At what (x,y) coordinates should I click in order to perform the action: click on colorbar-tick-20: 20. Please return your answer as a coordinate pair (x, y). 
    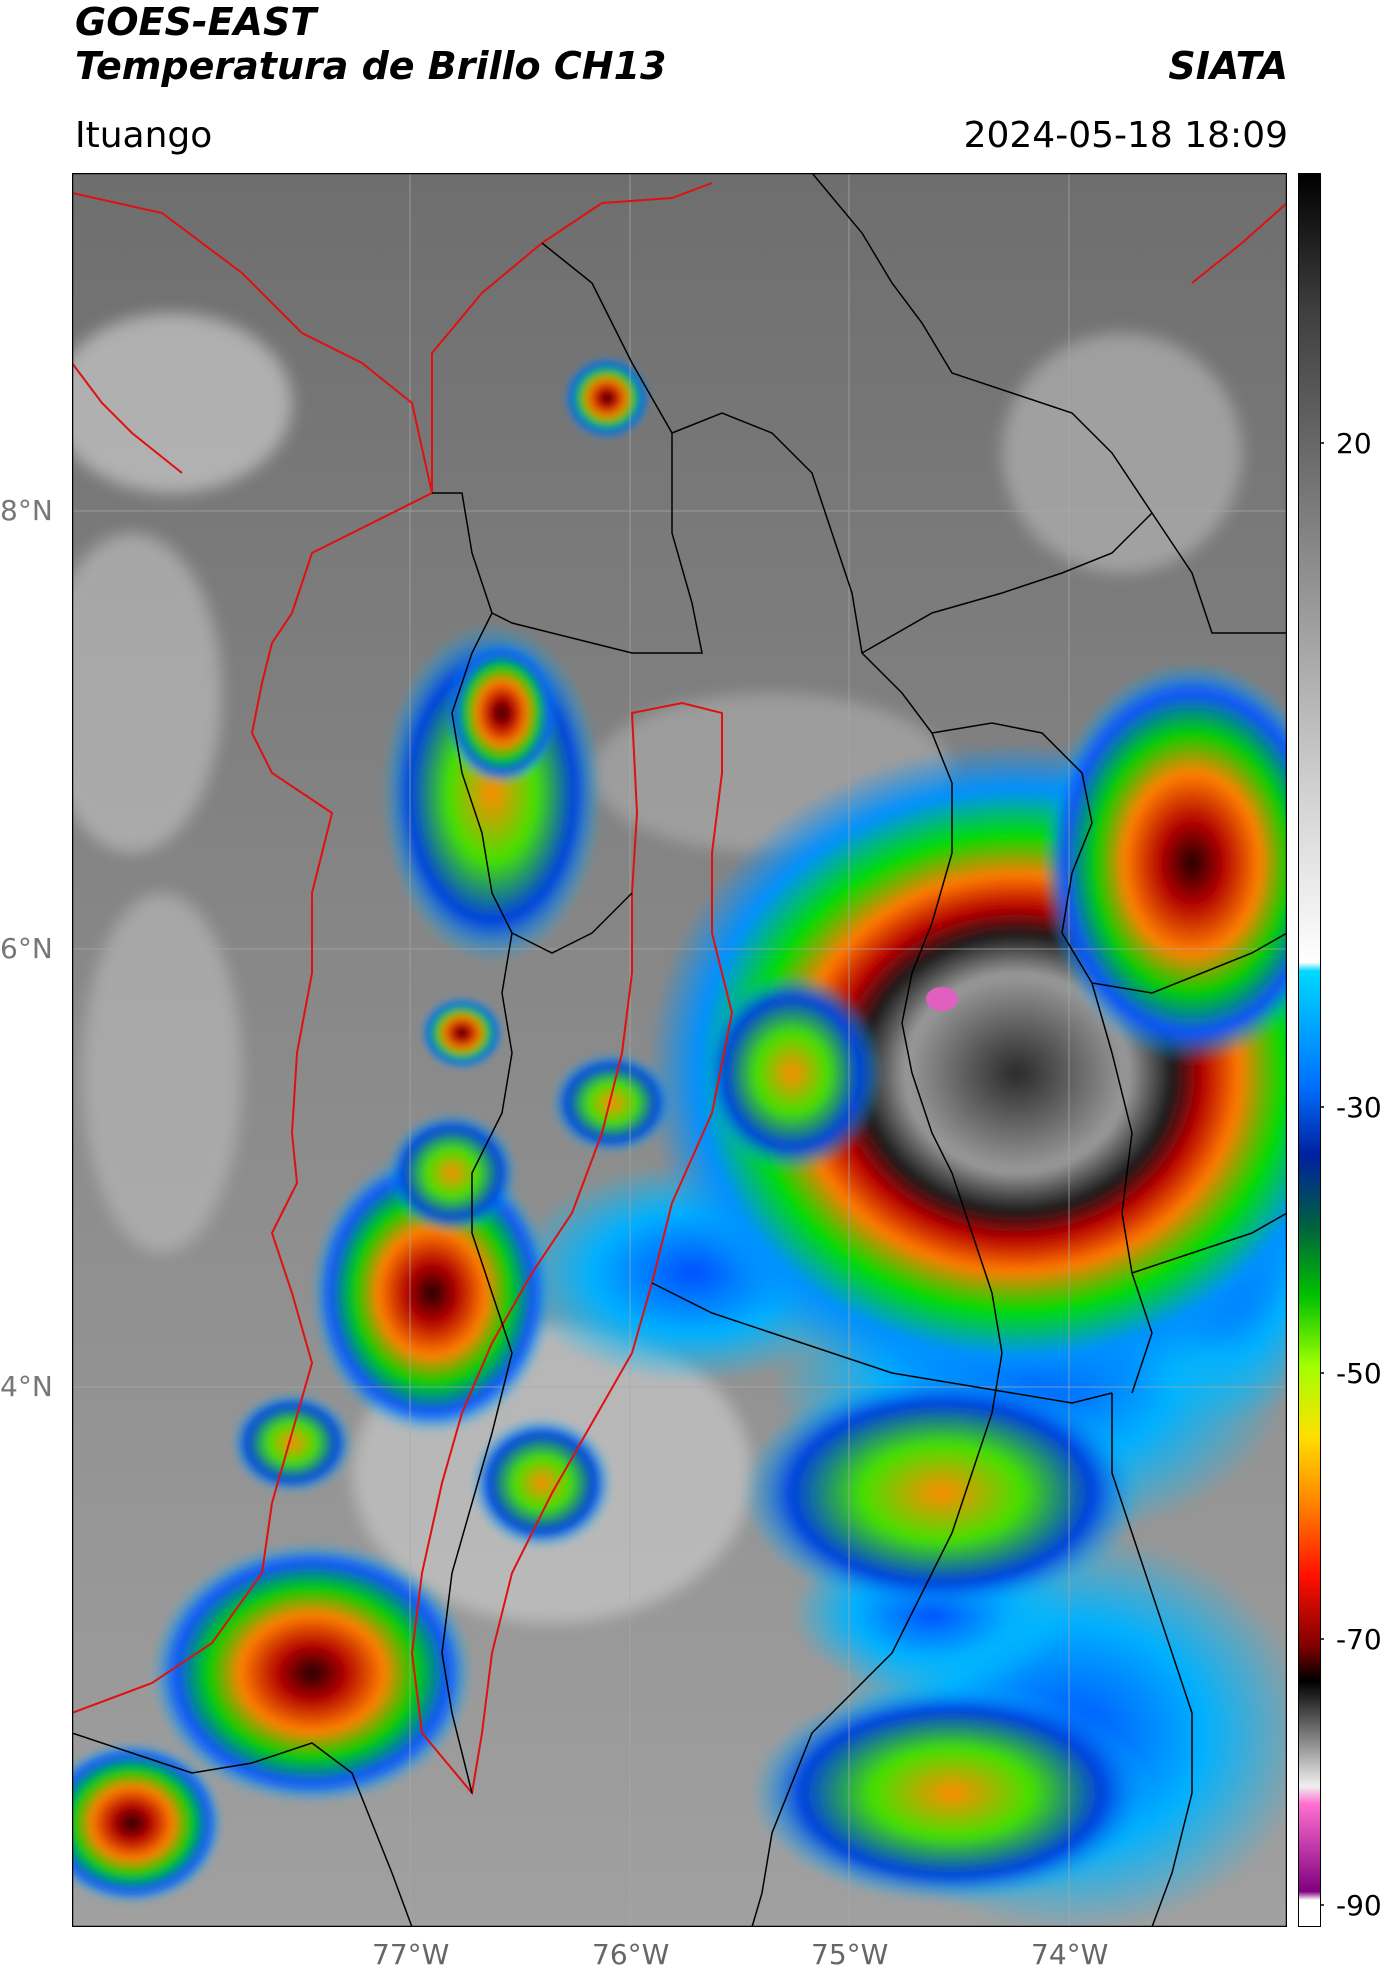
    Looking at the image, I should click on (1354, 443).